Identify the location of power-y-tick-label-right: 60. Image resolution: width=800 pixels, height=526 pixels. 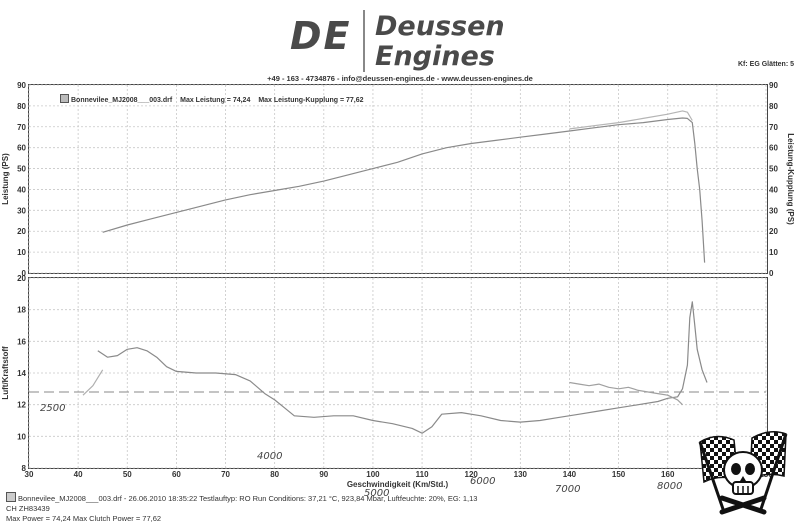
(773, 148).